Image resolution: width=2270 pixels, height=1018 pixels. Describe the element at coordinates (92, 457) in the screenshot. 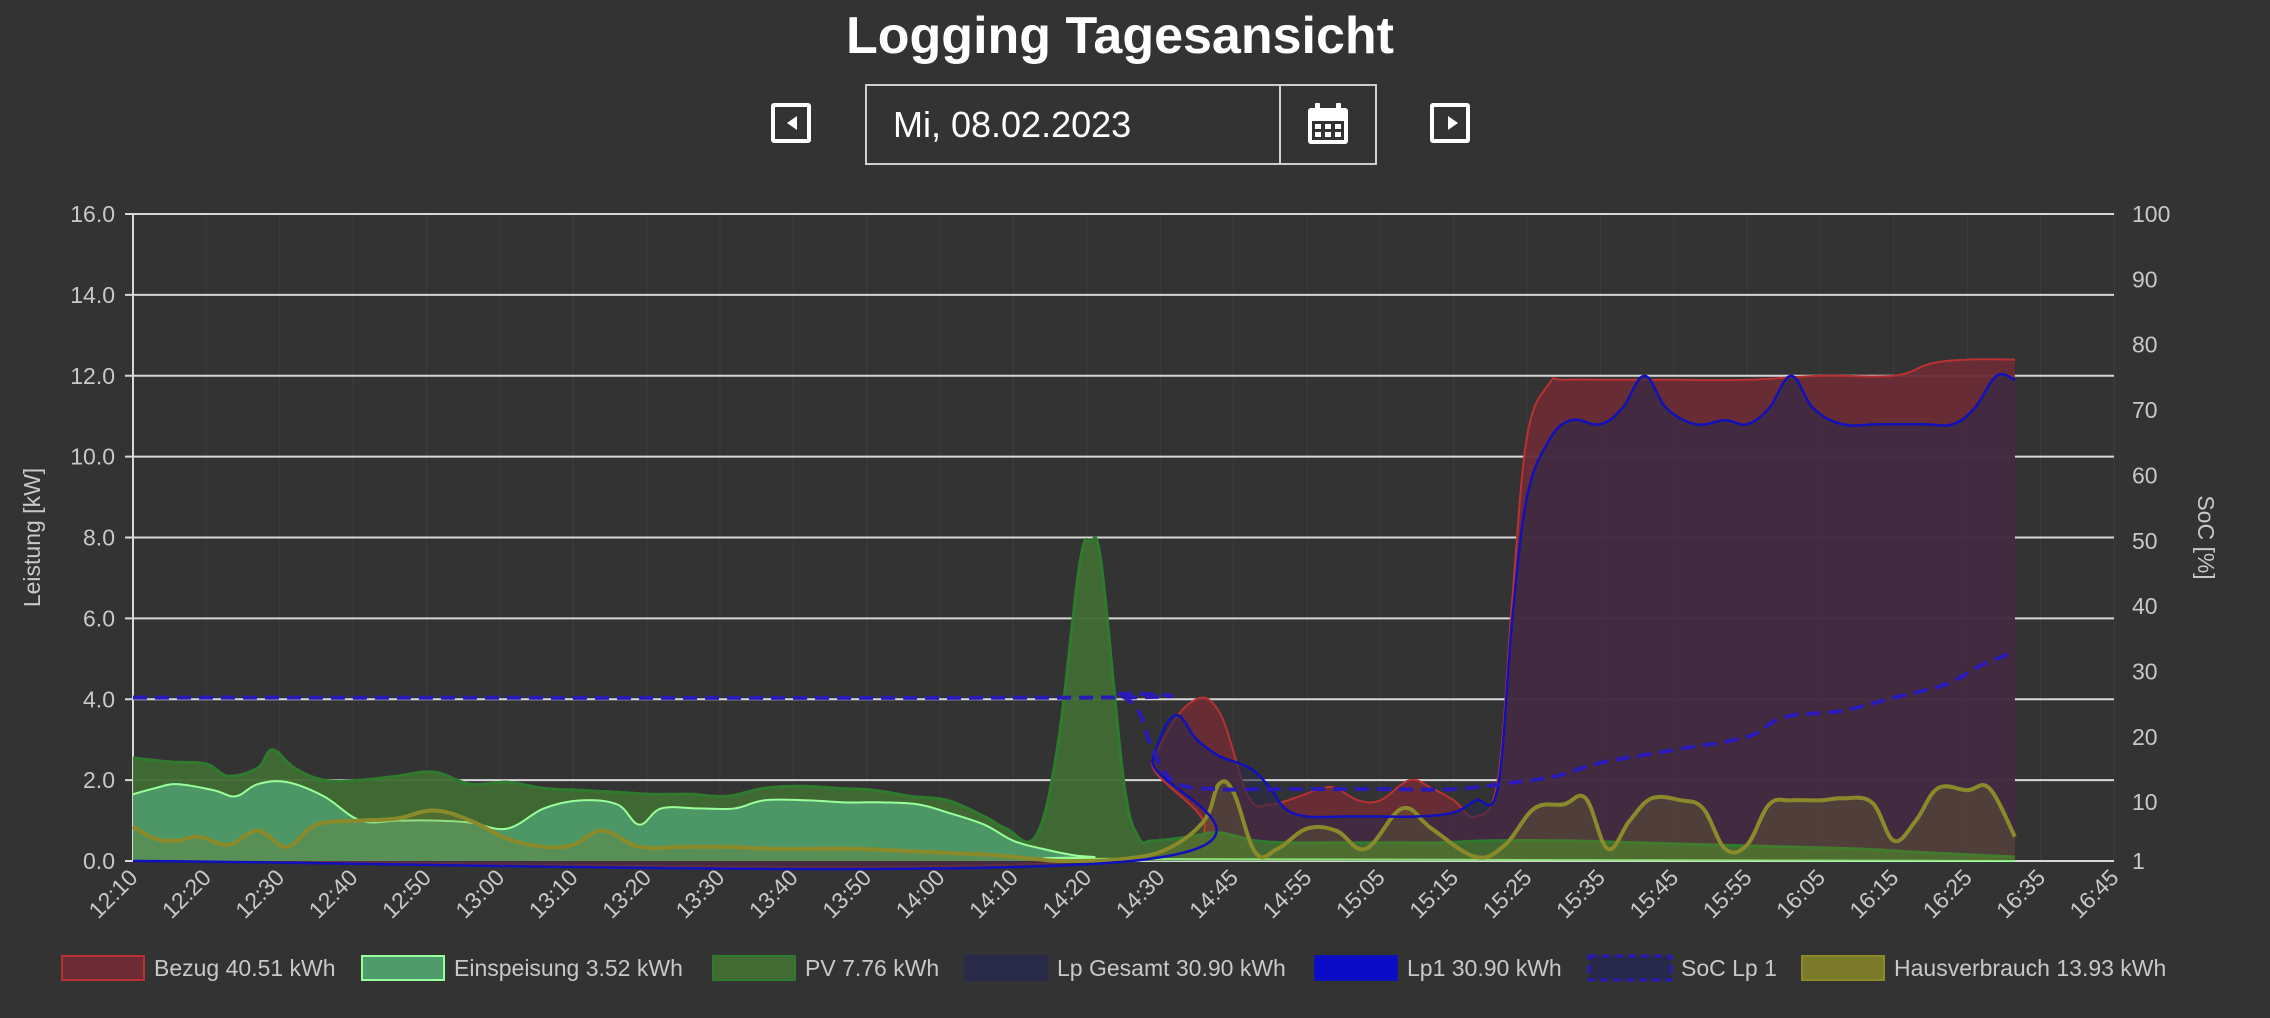

I see `y-tick-label-left: 10.0` at that location.